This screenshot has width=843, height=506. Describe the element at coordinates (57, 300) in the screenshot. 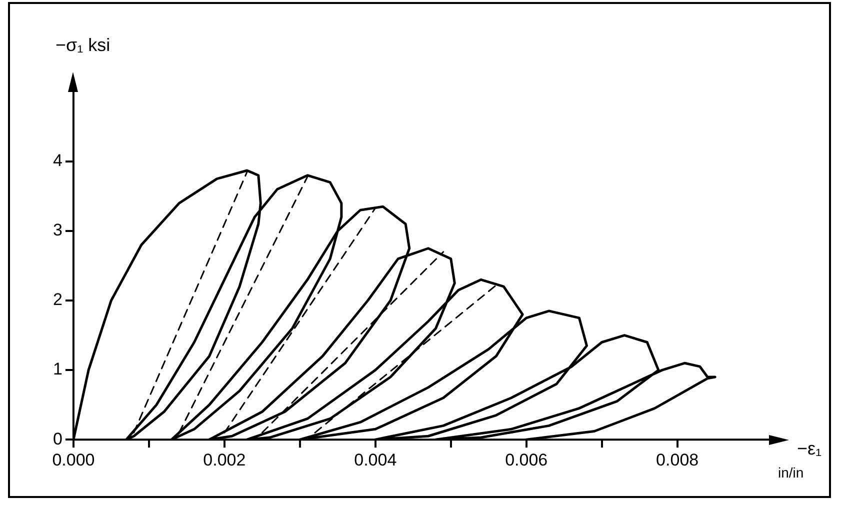

I see `y-tick-label: 2` at that location.